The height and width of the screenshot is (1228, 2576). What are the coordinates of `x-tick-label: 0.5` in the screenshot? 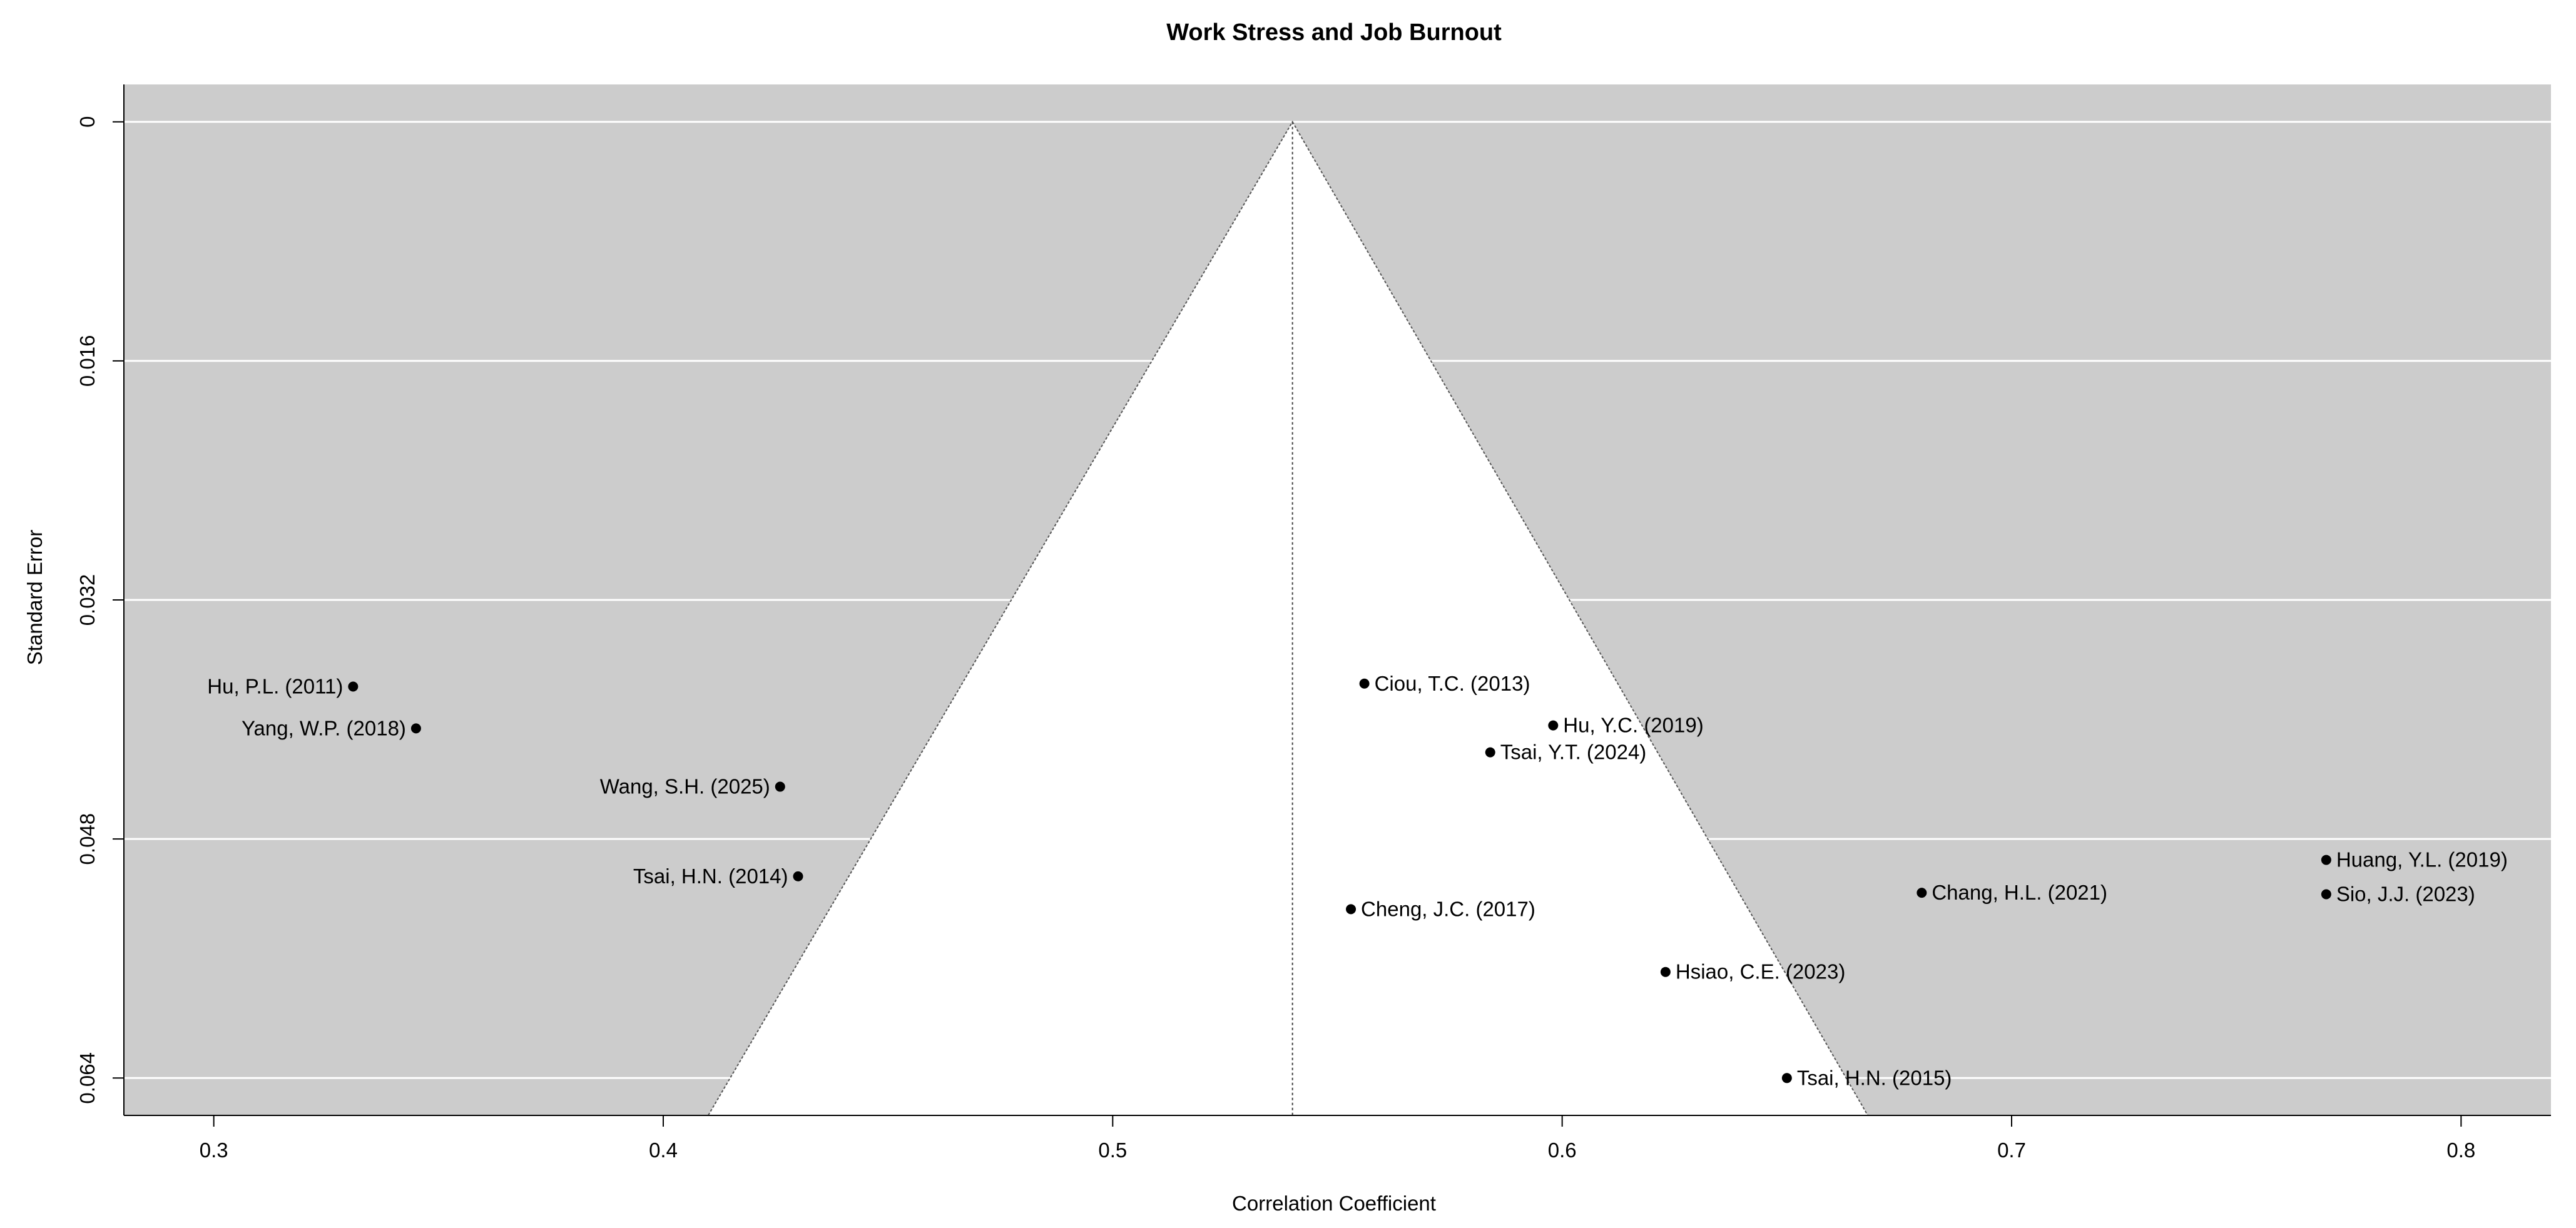 It's located at (1112, 1150).